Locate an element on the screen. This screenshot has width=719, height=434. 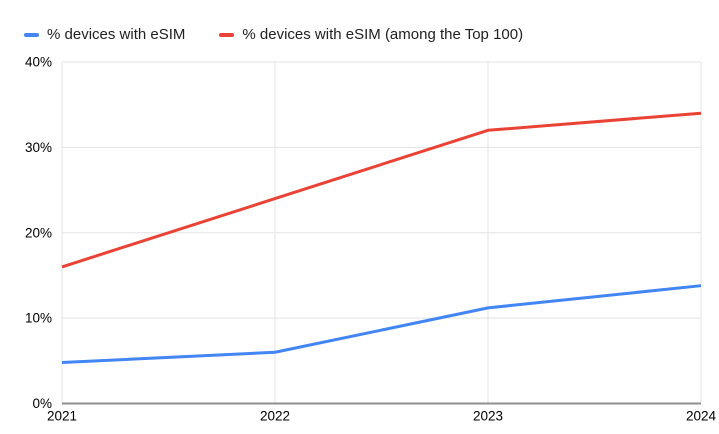
y-axis-tick-label: 30% is located at coordinates (38, 147).